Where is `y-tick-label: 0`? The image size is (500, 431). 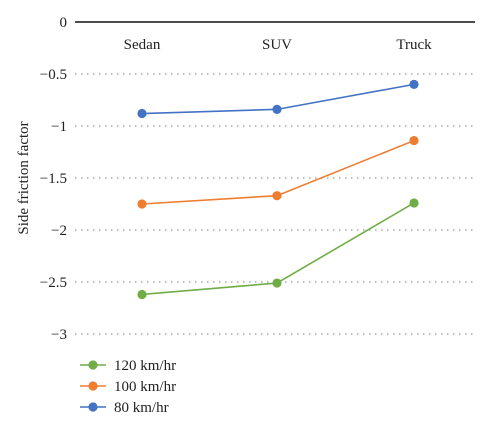 y-tick-label: 0 is located at coordinates (64, 23).